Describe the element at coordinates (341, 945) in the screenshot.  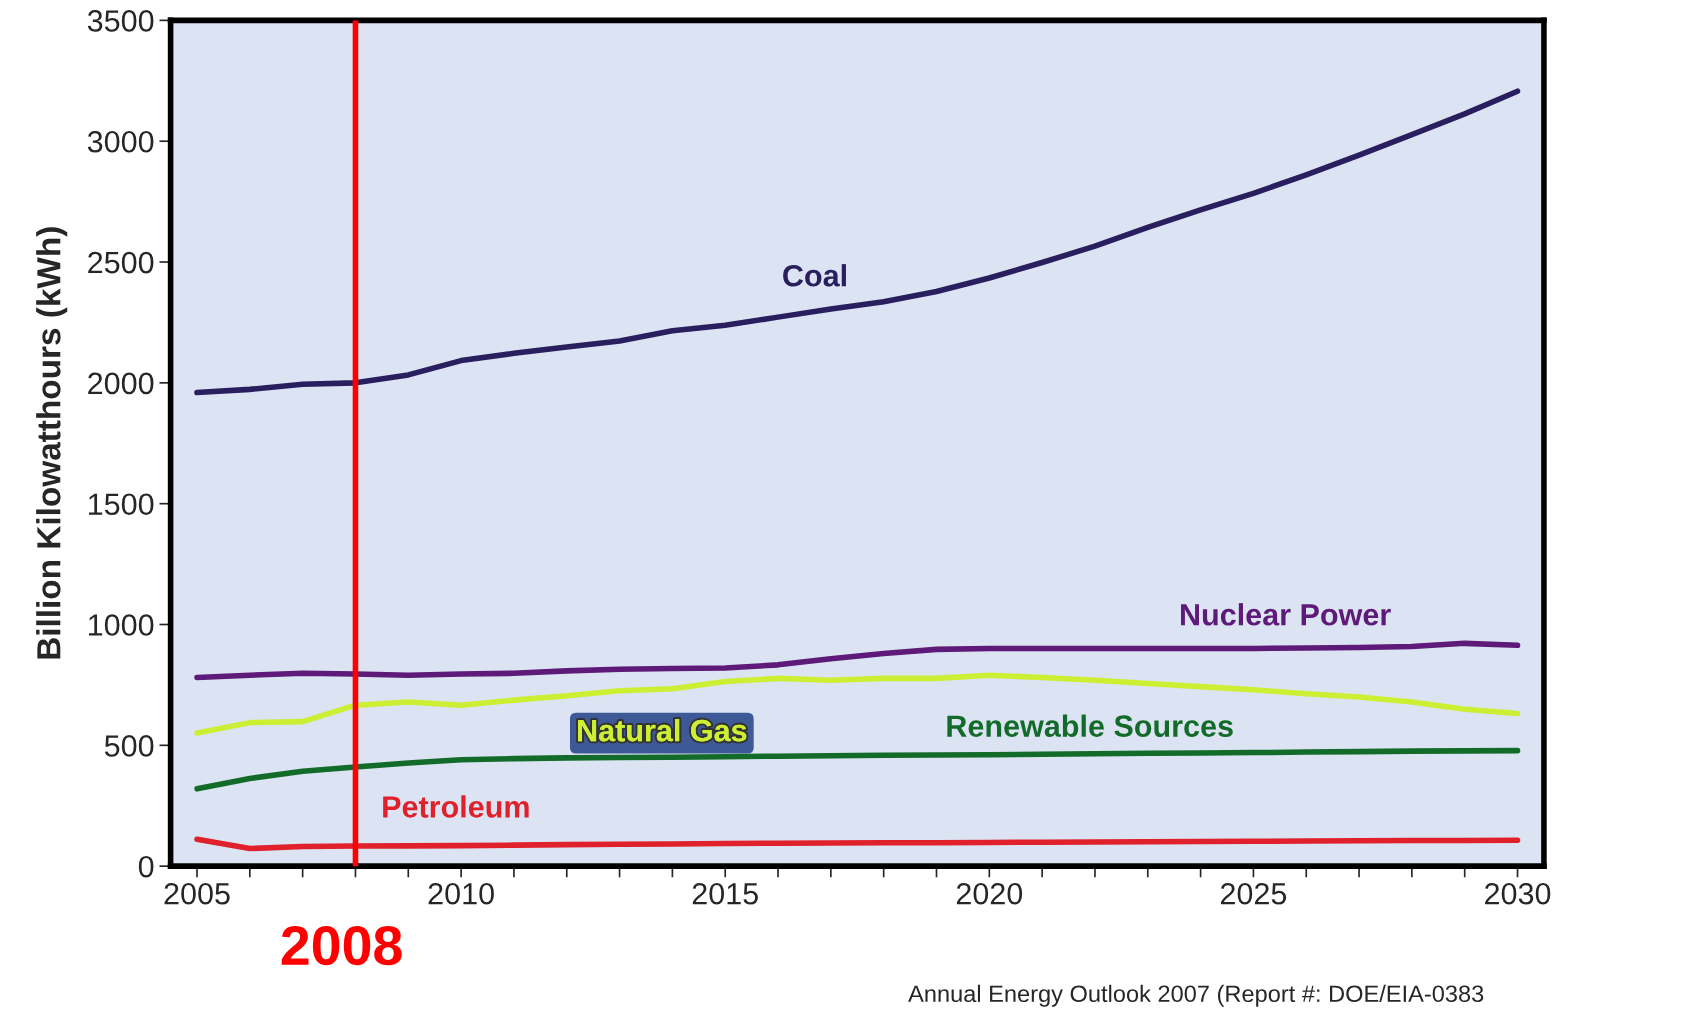
I see `ref-line-label: 2008` at that location.